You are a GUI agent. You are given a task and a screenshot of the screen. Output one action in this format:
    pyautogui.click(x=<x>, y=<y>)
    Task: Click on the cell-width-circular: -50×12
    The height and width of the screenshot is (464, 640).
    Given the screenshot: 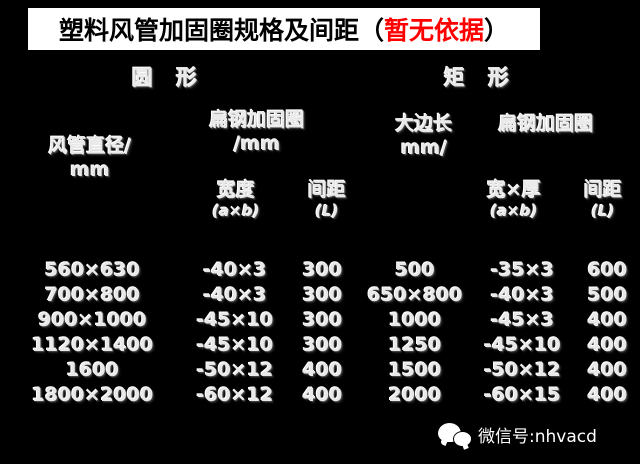 What is the action you would take?
    pyautogui.click(x=235, y=370)
    